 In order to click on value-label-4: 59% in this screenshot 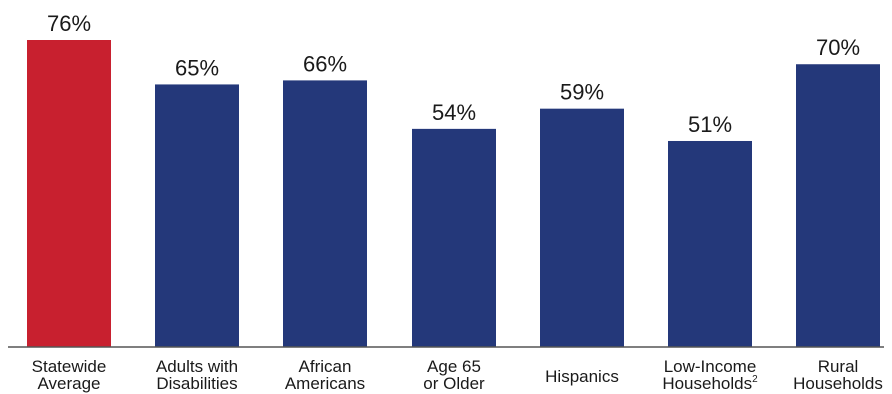, I will do `click(582, 92)`.